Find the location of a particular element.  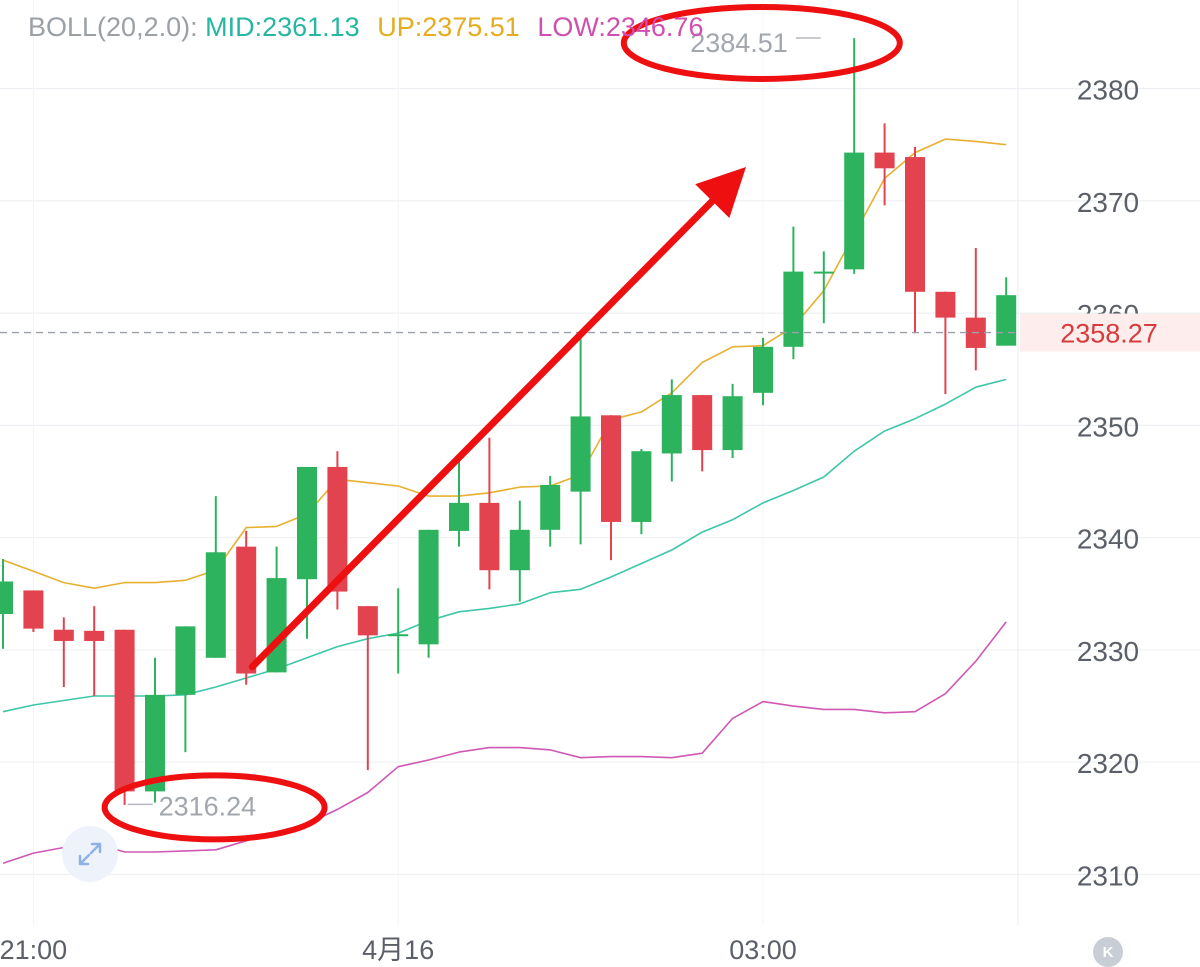

high-highlight-ellipse is located at coordinates (761, 42).